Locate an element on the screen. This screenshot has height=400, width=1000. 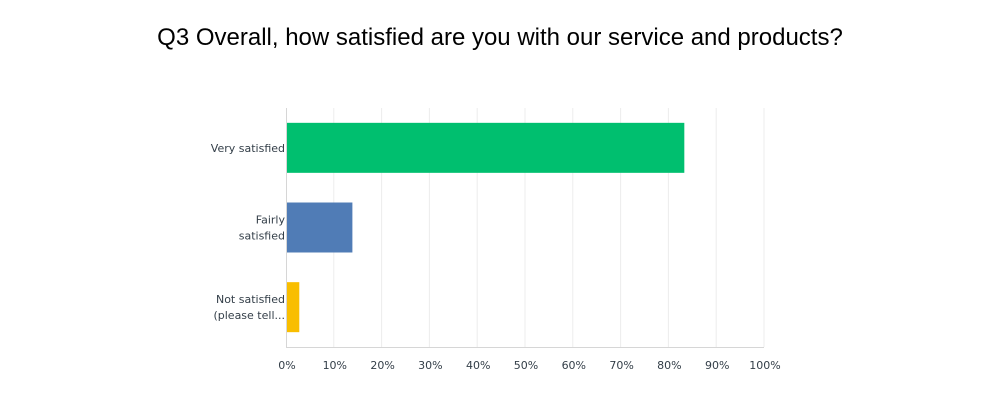
x-tick-label: 60% is located at coordinates (574, 365).